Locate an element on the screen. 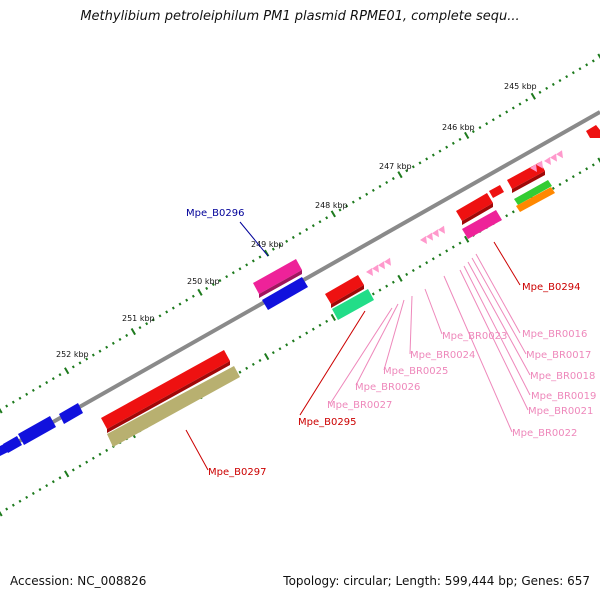 This screenshot has width=600, height=600. scale-label-249: 249 kbp is located at coordinates (267, 244).